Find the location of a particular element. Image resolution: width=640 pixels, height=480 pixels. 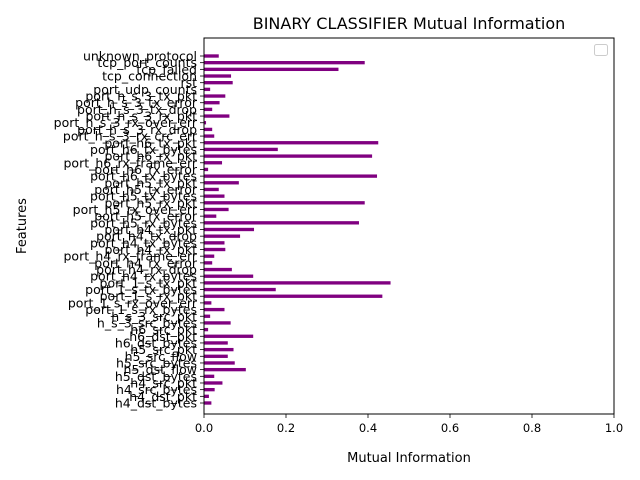

y-tick-label: h5_src_flow is located at coordinates (161, 356).